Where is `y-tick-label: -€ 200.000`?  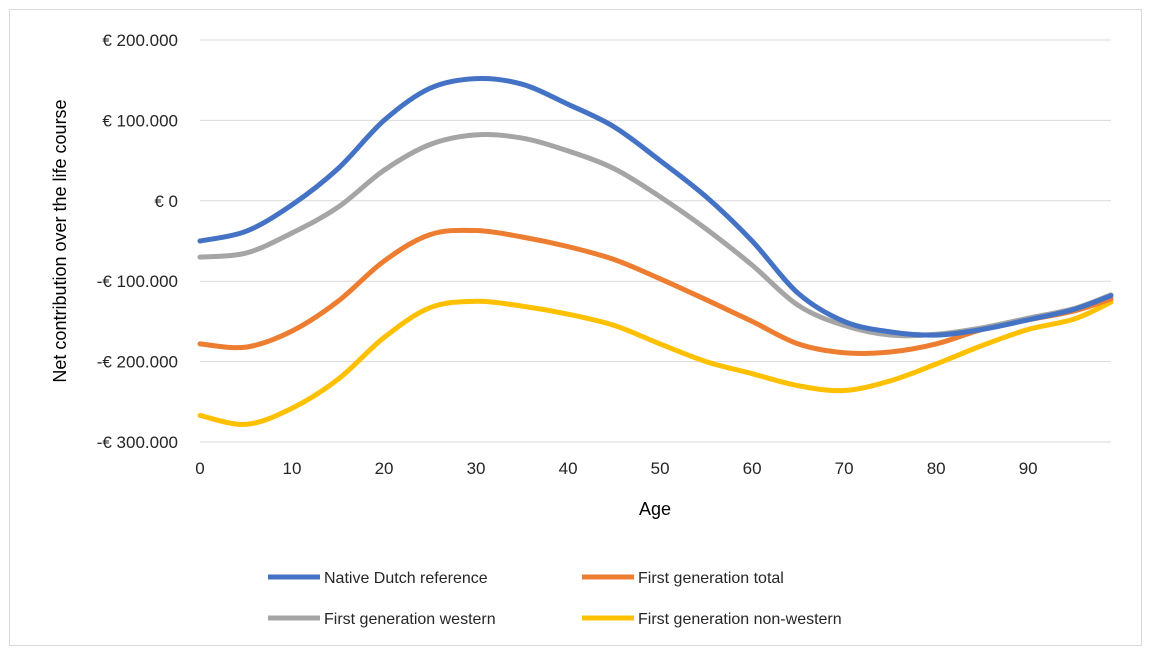
y-tick-label: -€ 200.000 is located at coordinates (137, 362).